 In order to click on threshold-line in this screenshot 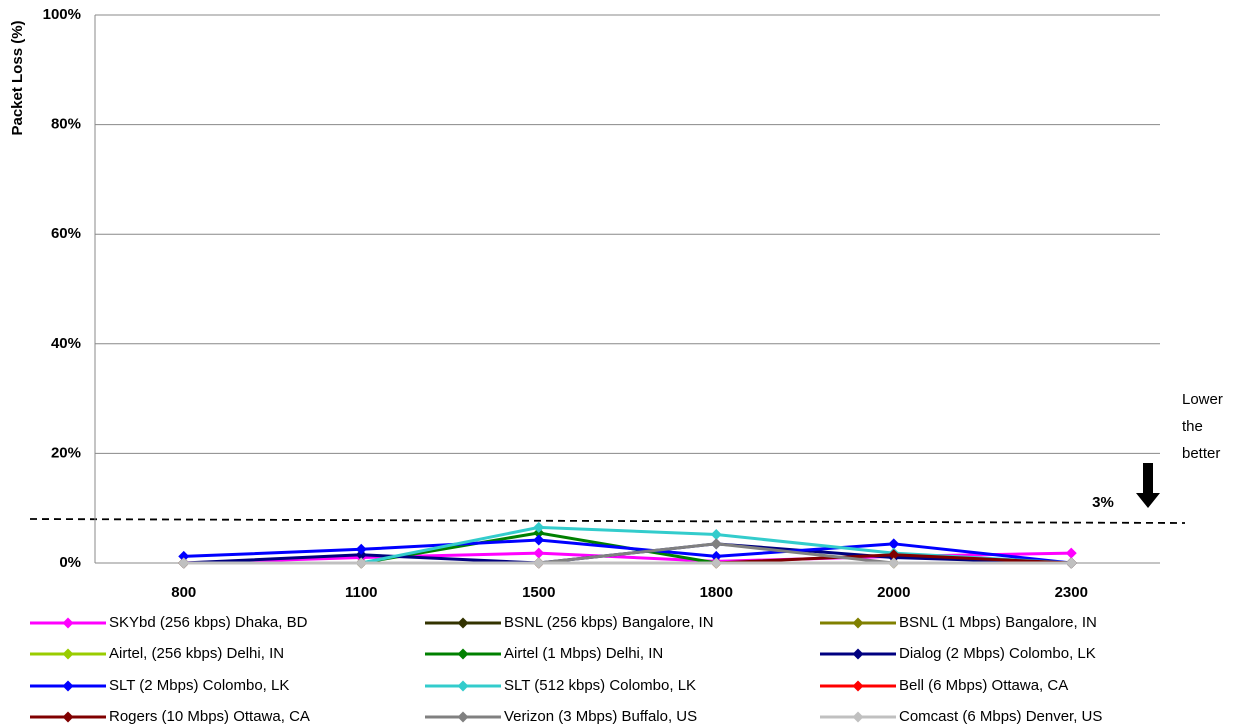, I will do `click(607, 521)`.